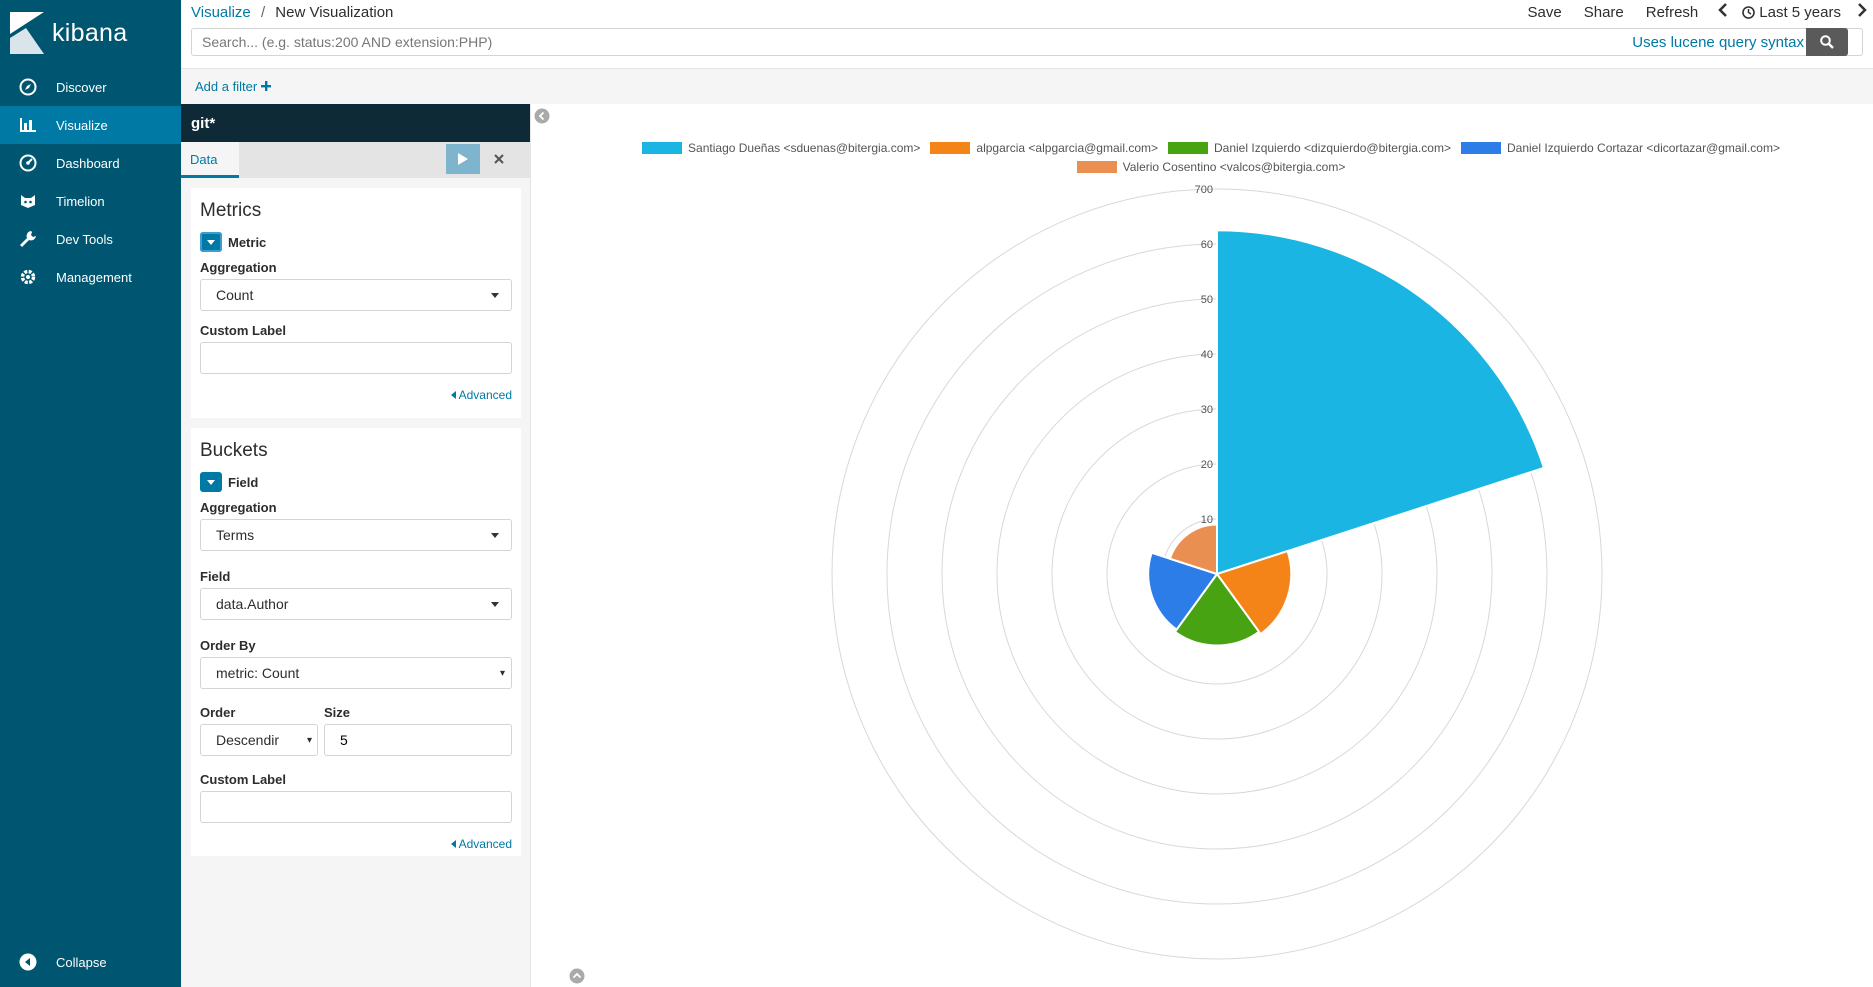 This screenshot has width=1873, height=987. What do you see at coordinates (28, 239) in the screenshot?
I see `wrench-icon` at bounding box center [28, 239].